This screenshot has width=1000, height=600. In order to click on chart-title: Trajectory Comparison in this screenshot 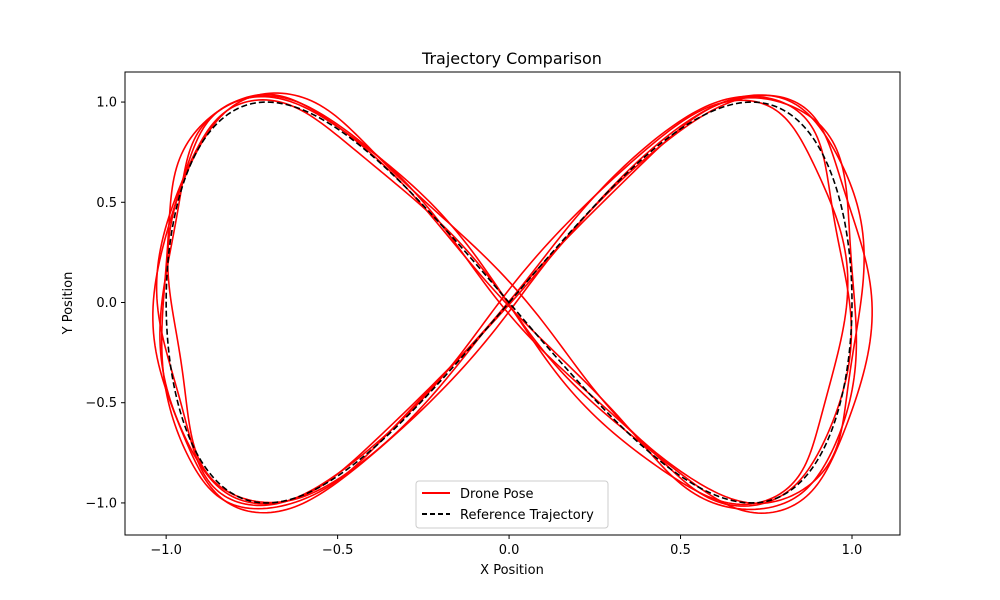, I will do `click(511, 58)`.